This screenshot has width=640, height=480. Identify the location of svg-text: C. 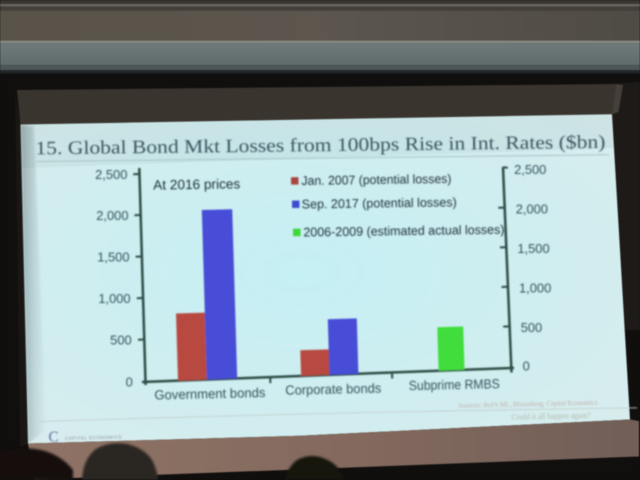
(53, 438).